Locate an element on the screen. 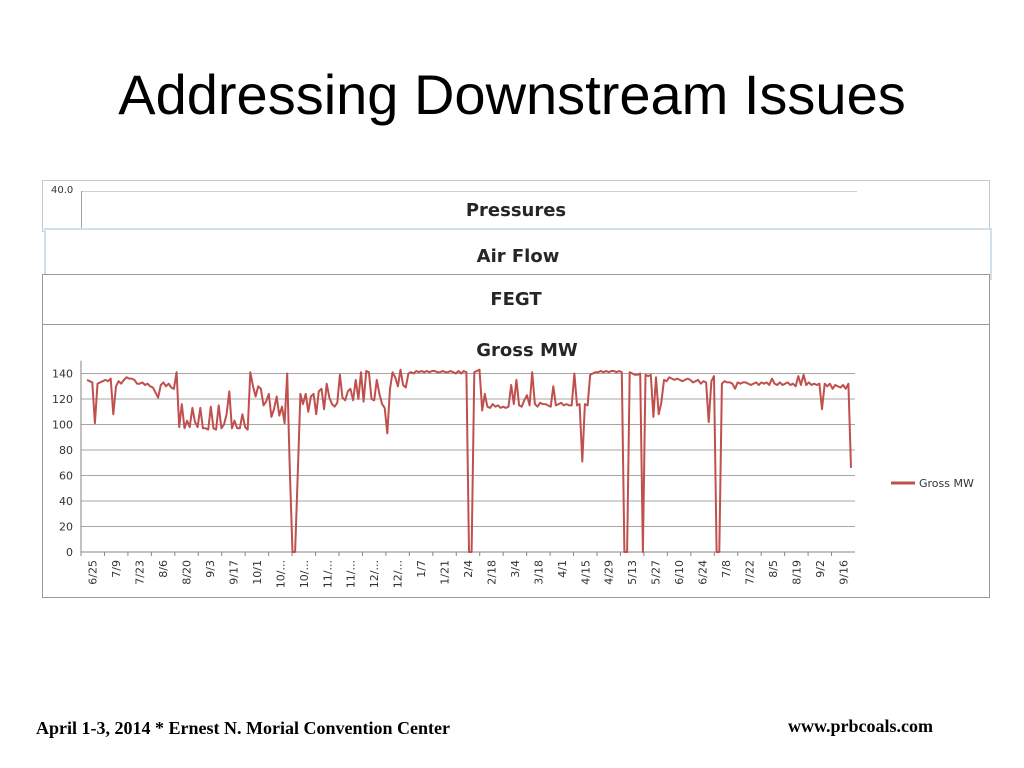 The height and width of the screenshot is (768, 1024). x-tick-label: 8/19 is located at coordinates (796, 572).